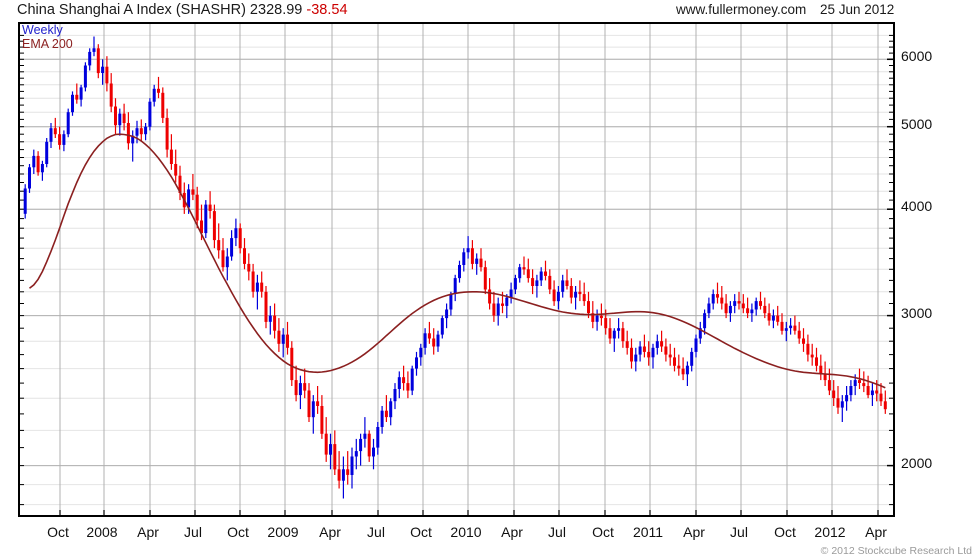 This screenshot has height=560, width=980. I want to click on x-axis-tick-2012: 2012, so click(830, 532).